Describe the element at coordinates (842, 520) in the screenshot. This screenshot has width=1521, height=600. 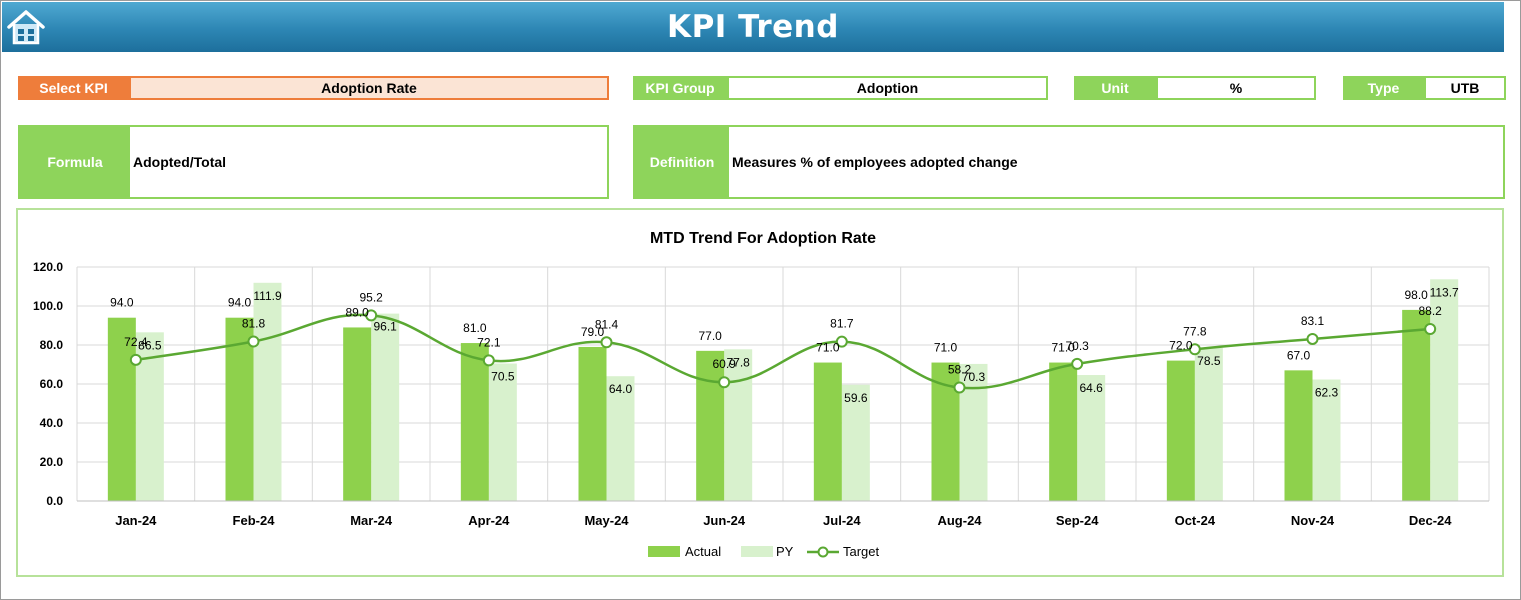
I see `x-tick-label: Jul-24` at that location.